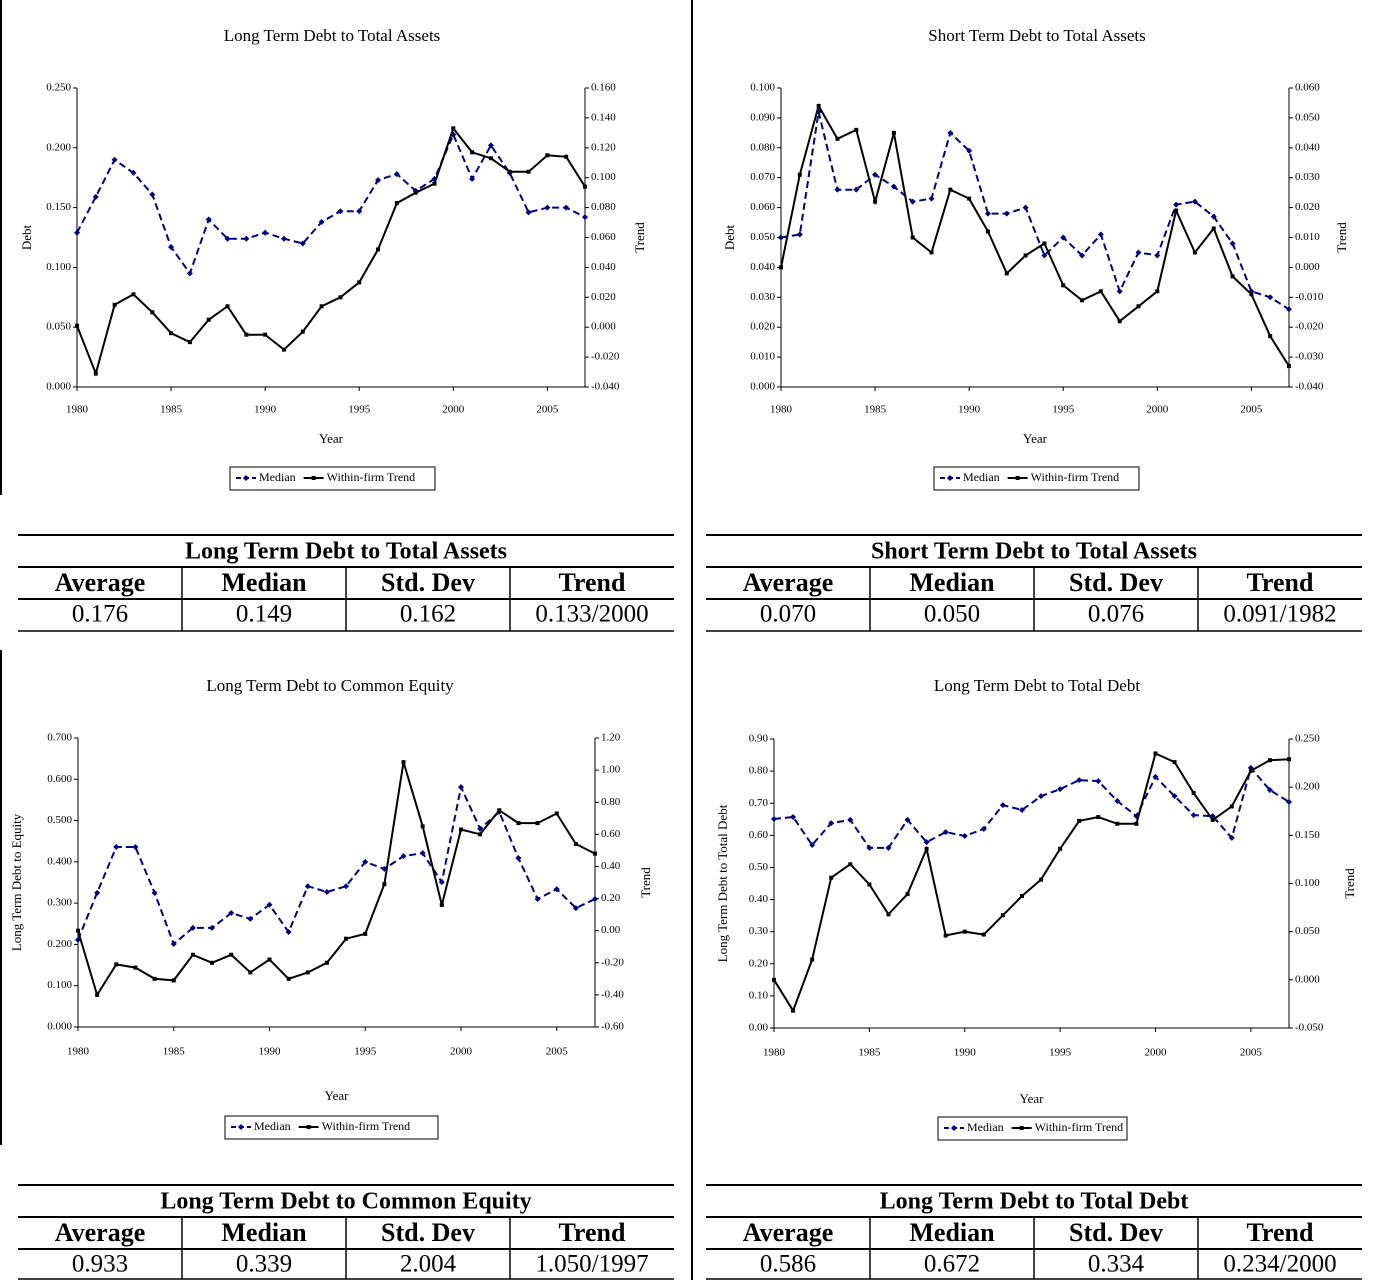 The image size is (1394, 1280). What do you see at coordinates (1307, 787) in the screenshot?
I see `y2-tick-label: 0.200` at bounding box center [1307, 787].